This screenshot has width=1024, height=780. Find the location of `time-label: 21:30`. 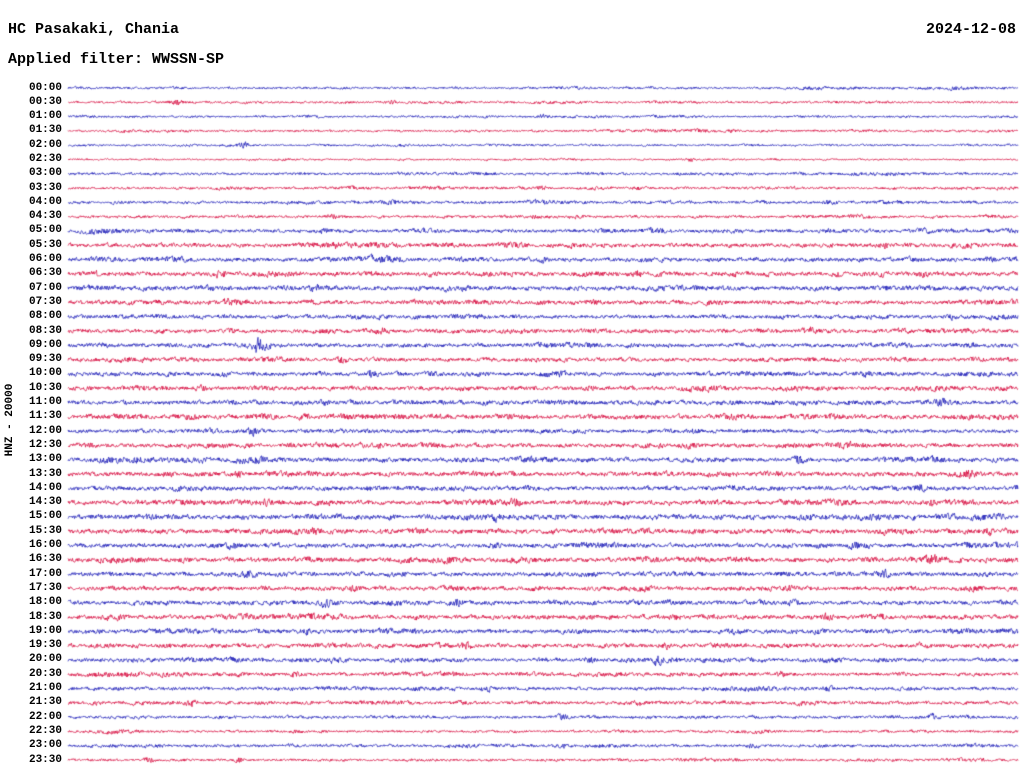

time-label: 21:30 is located at coordinates (45, 702).